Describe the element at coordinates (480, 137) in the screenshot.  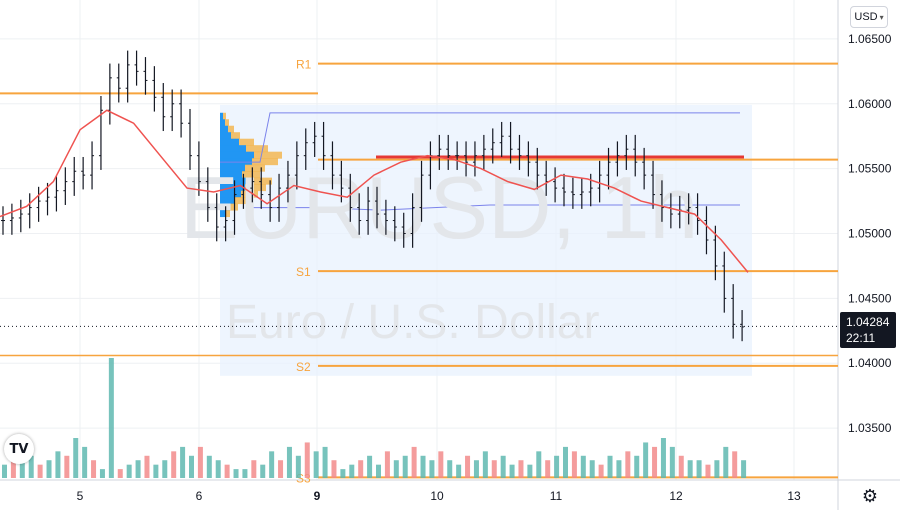
I see `value-area-high-line` at that location.